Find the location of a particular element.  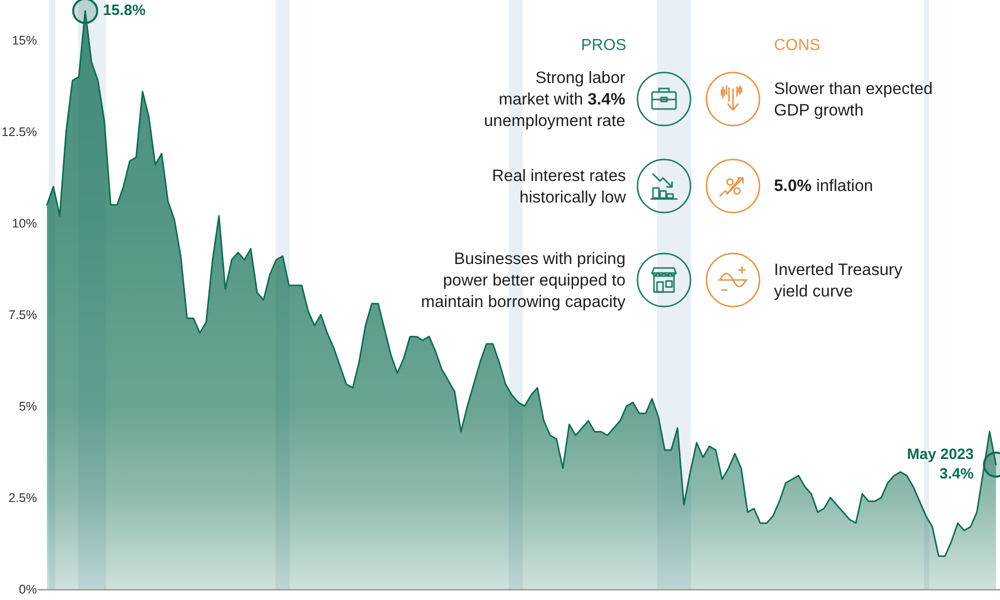

annotation: CONS is located at coordinates (797, 45).